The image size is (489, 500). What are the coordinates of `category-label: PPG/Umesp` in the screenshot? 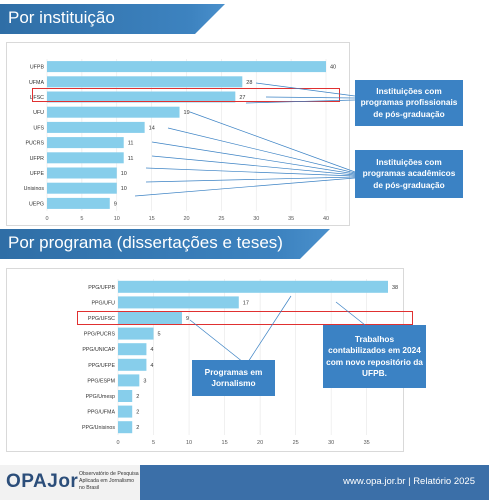 It's located at (100, 397).